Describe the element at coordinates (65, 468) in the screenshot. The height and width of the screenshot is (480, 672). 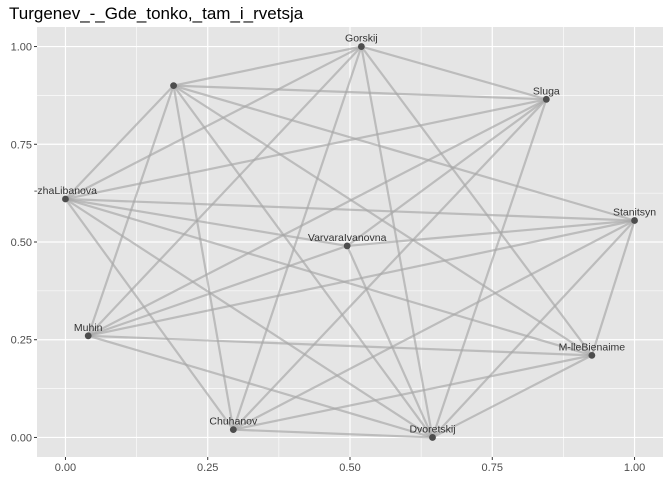
I see `x-tick-label: 0.00` at that location.